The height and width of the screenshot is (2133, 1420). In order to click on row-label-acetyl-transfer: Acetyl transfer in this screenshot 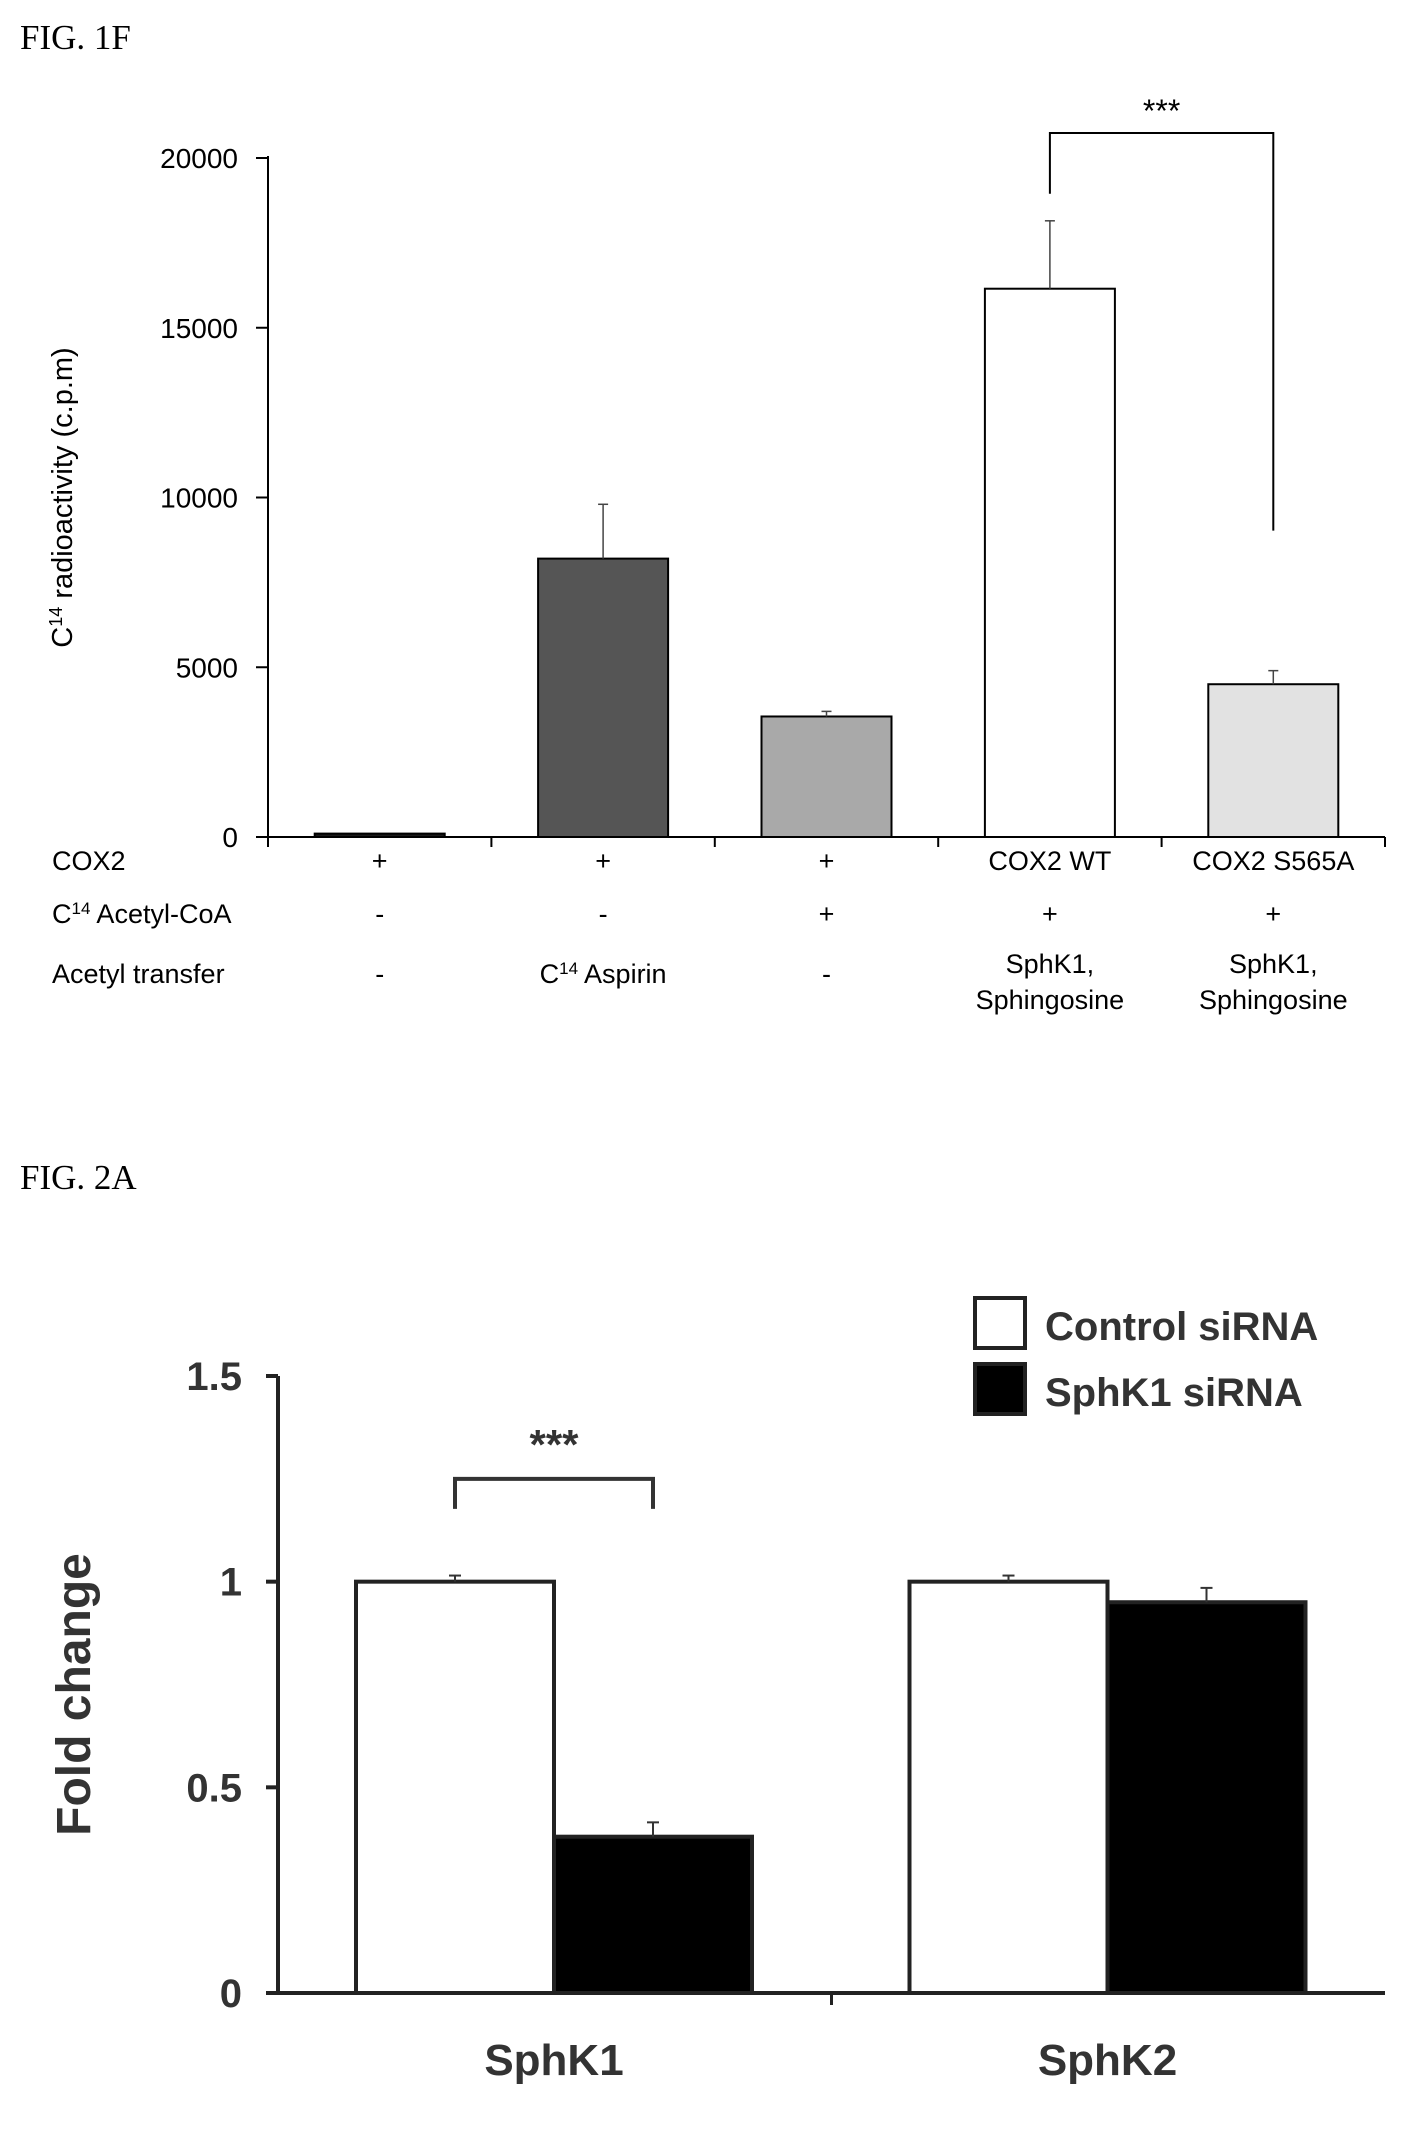, I will do `click(138, 974)`.